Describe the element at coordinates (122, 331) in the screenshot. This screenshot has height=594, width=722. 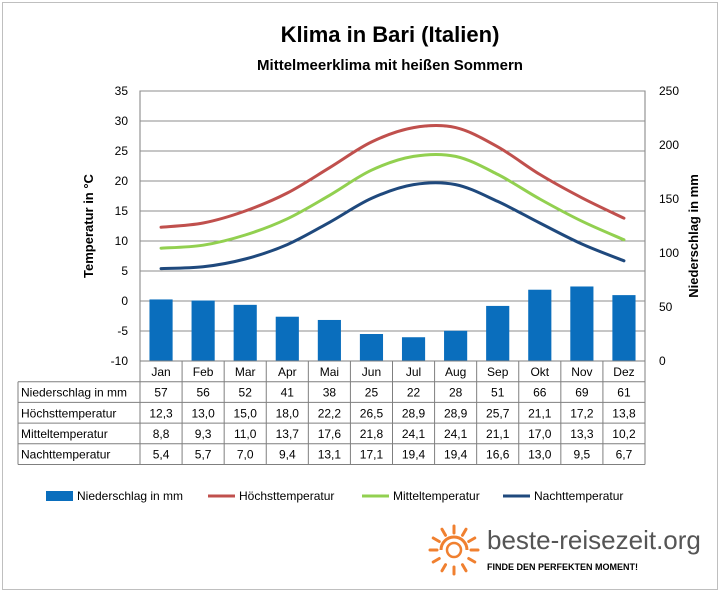
I see `y-left-tick-label: -5` at that location.